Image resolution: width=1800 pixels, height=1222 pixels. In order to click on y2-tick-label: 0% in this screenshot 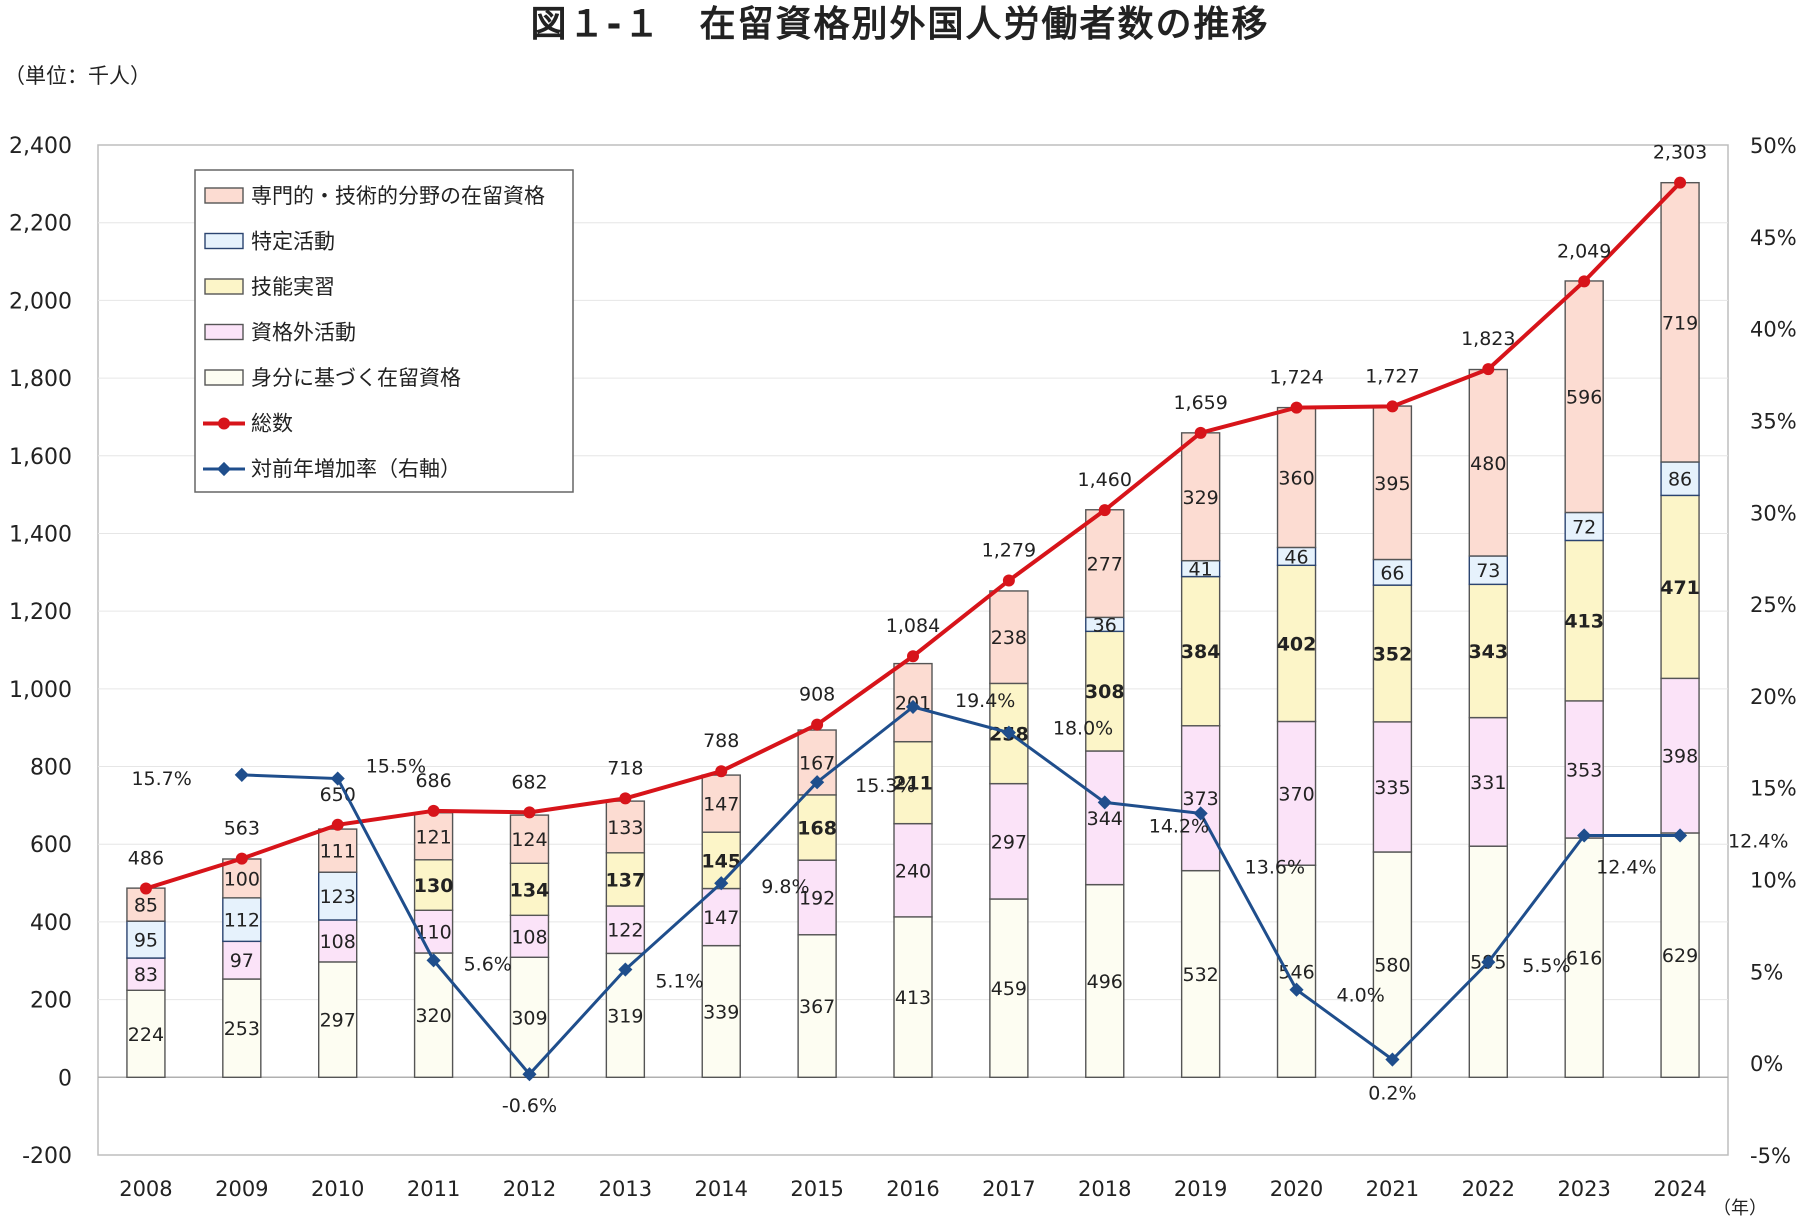, I will do `click(1766, 1064)`.